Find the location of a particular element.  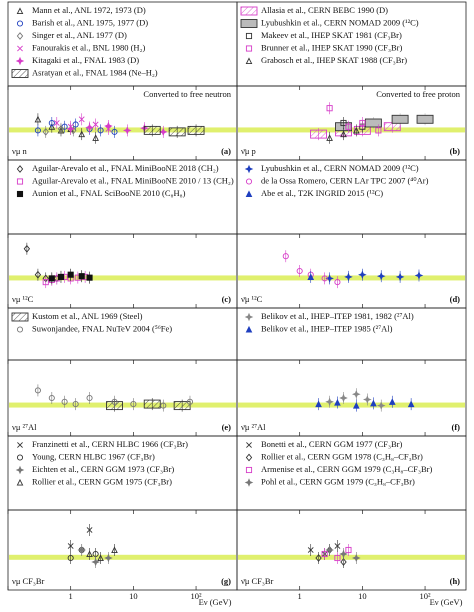

panel-label: (a) is located at coordinates (226, 151).